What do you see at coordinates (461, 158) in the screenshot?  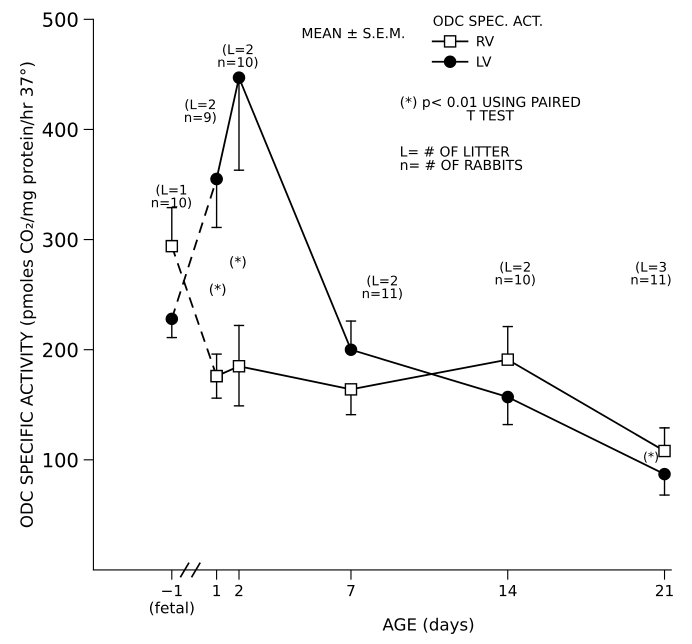 I see `annotation: L= # OF LITTER n= # OF RABBITS` at bounding box center [461, 158].